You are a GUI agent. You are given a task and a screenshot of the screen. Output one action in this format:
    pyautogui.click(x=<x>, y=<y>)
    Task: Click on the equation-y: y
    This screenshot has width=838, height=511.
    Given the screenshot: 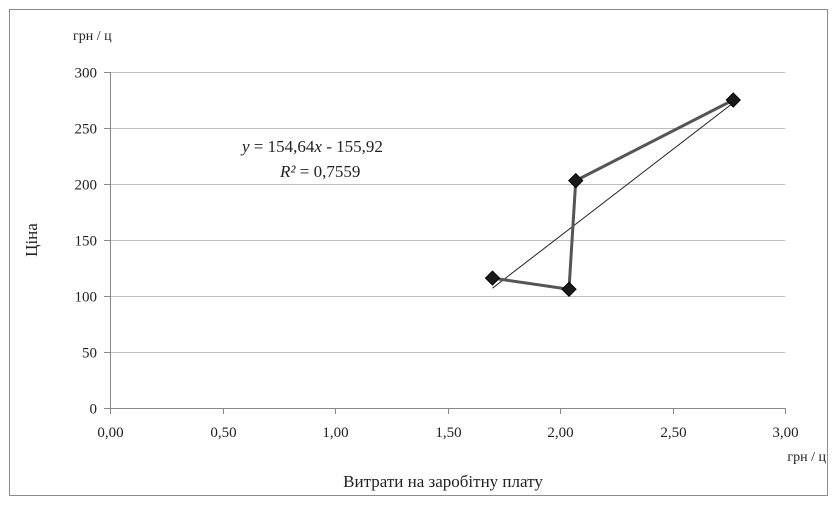 What is the action you would take?
    pyautogui.click(x=245, y=146)
    